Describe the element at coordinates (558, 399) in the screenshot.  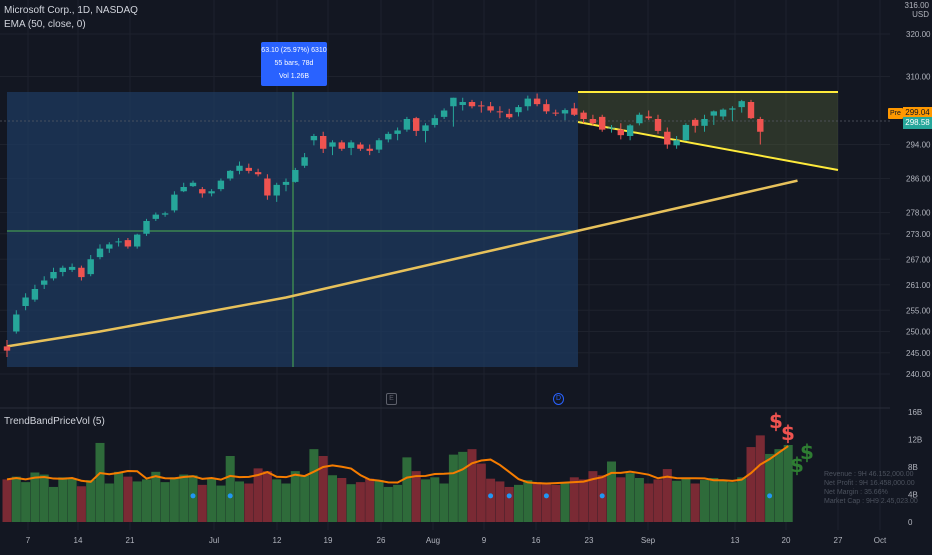
I see `dividend-event-icon: D` at that location.